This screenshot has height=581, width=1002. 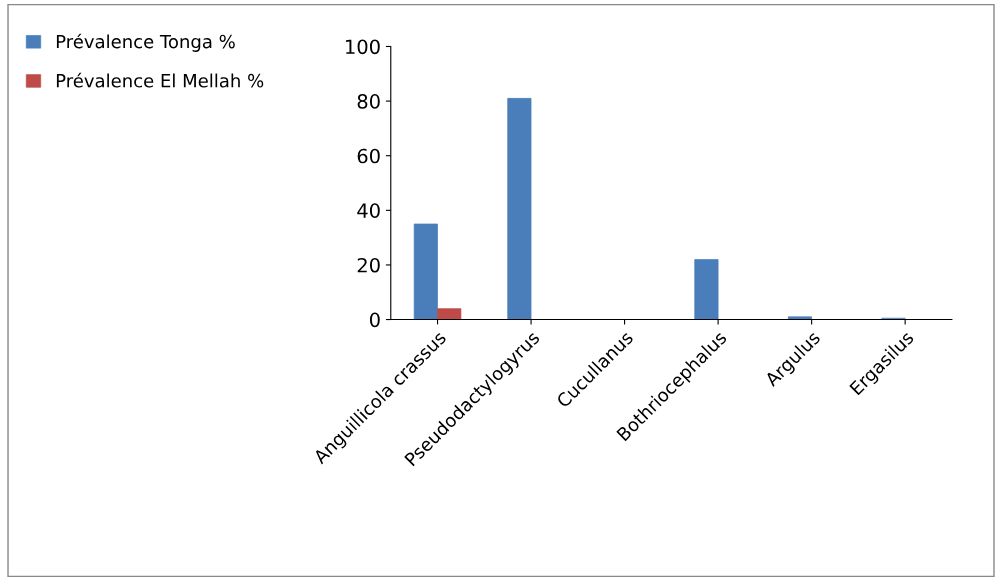 What do you see at coordinates (374, 320) in the screenshot?
I see `y-tick-label: 0` at bounding box center [374, 320].